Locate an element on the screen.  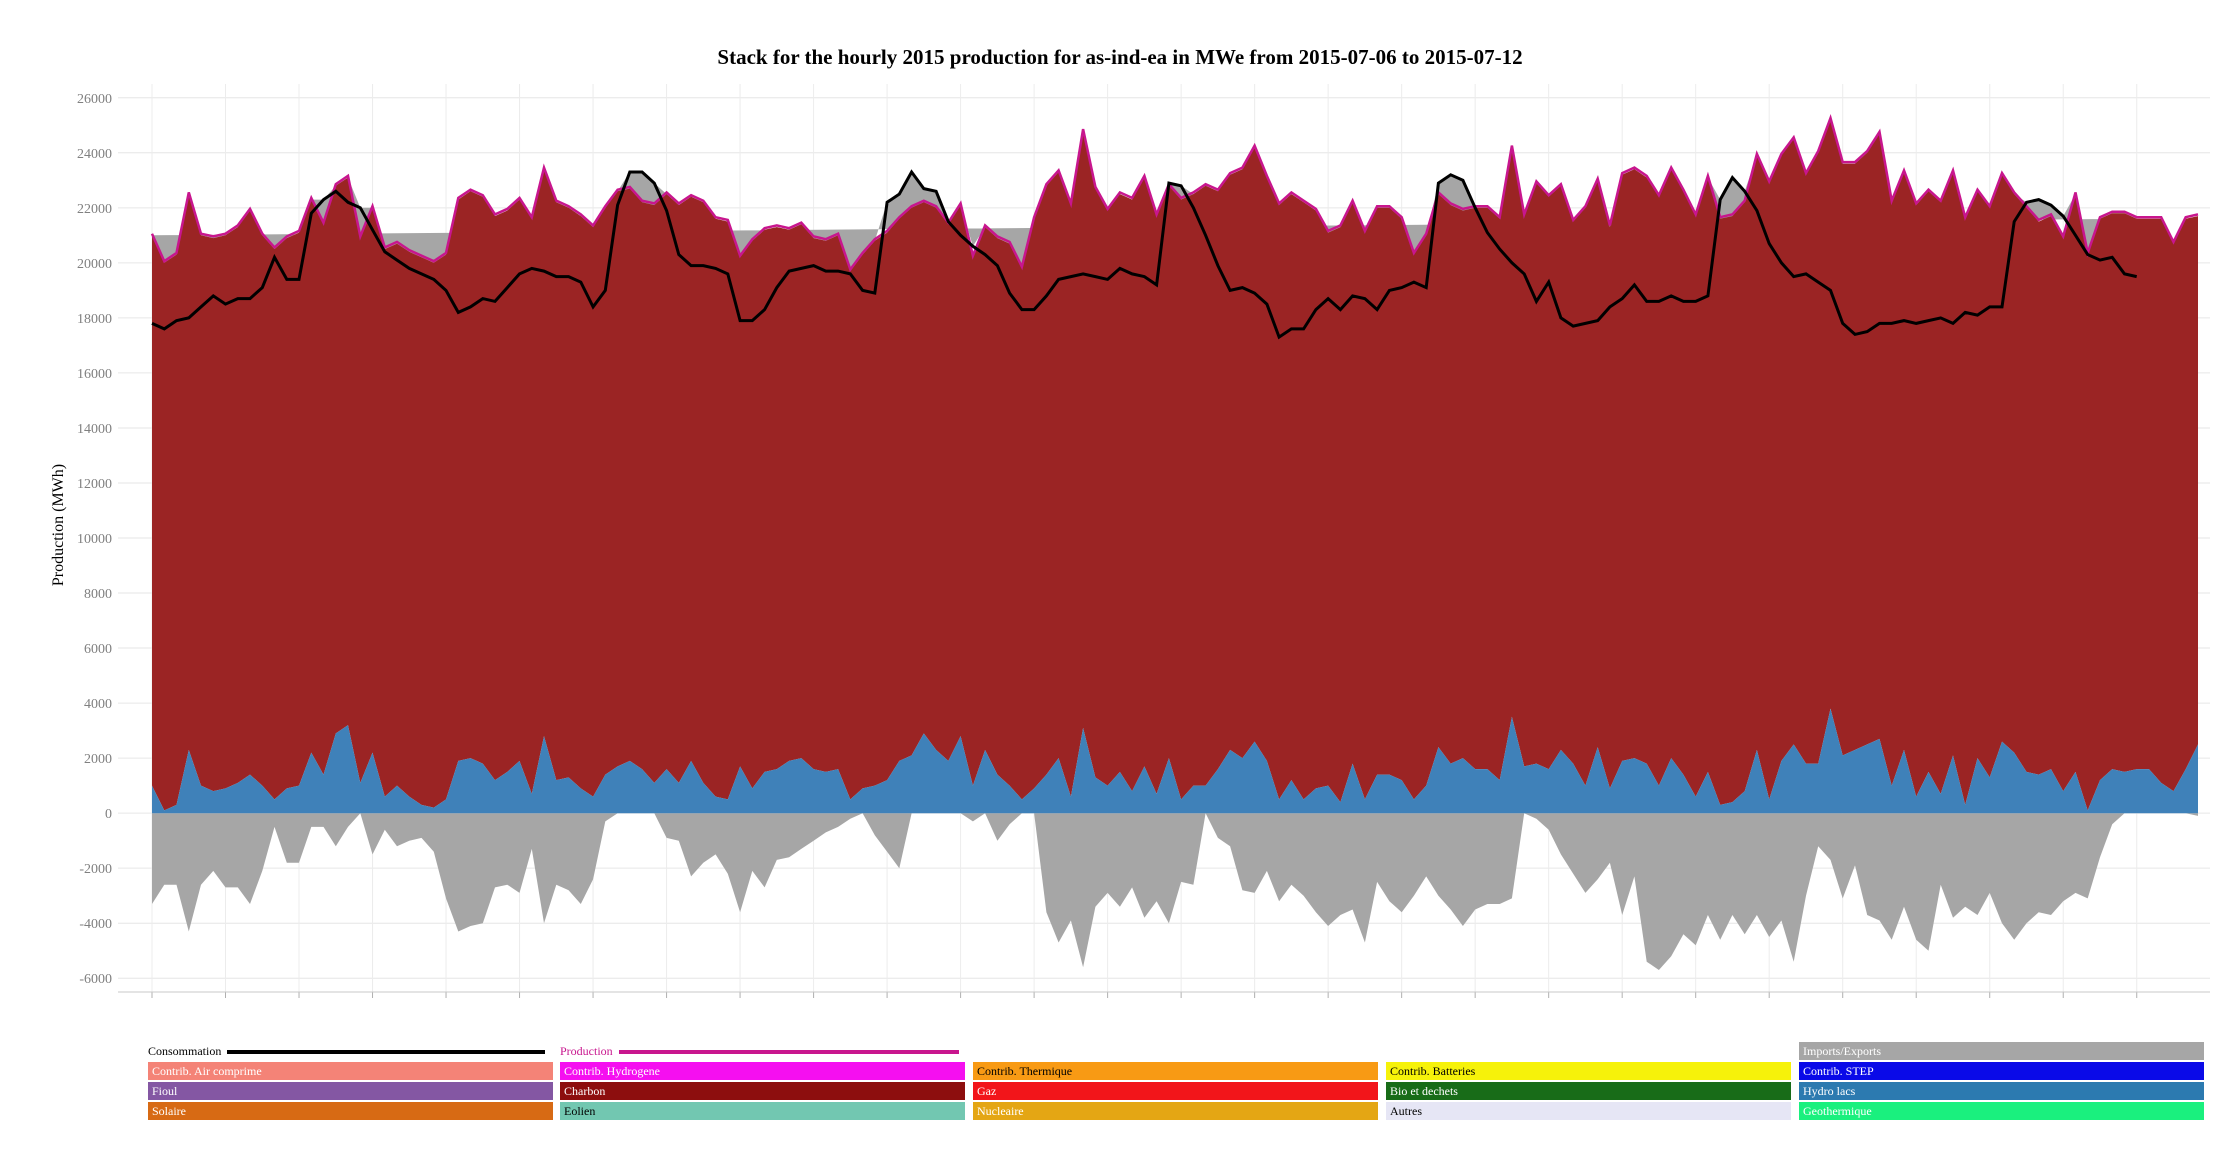
line-consommation is located at coordinates (1144, 254).